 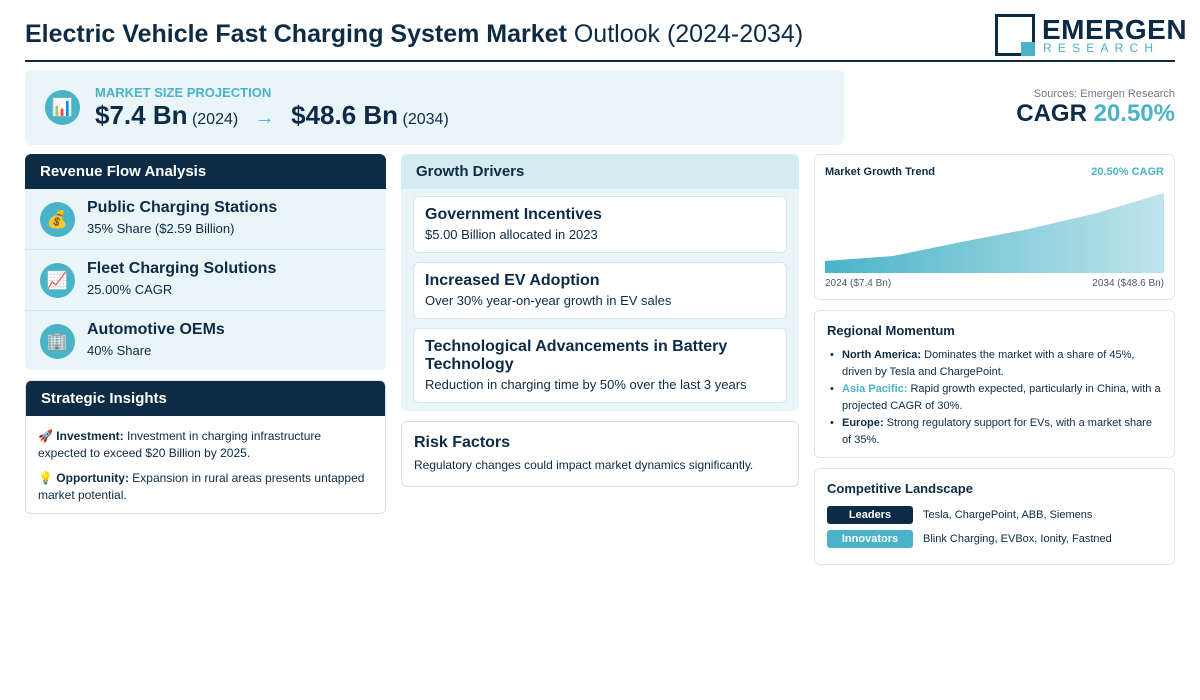 What do you see at coordinates (600, 171) in the screenshot?
I see `growth-drivers-heading: Growth Drivers` at bounding box center [600, 171].